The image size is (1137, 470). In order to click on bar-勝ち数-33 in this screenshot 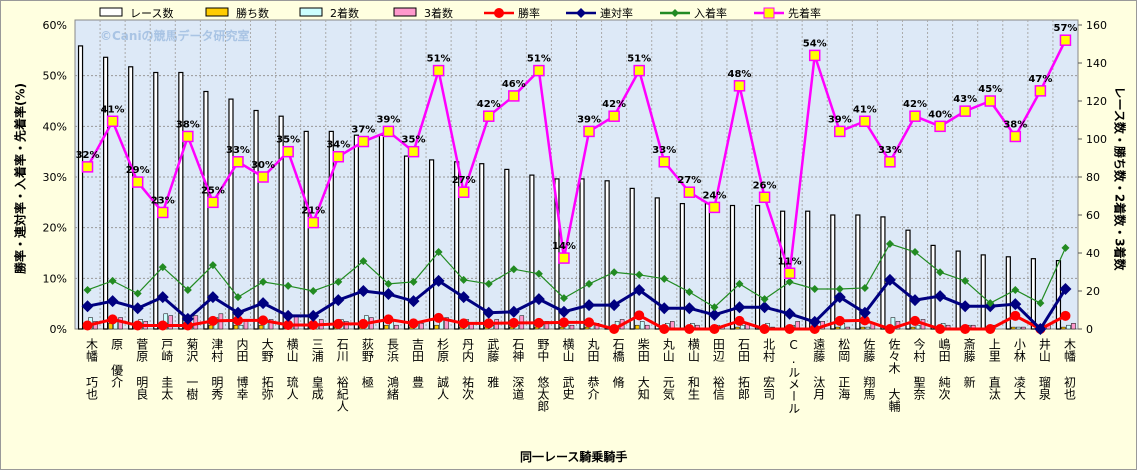, I will do `click(913, 328)`.